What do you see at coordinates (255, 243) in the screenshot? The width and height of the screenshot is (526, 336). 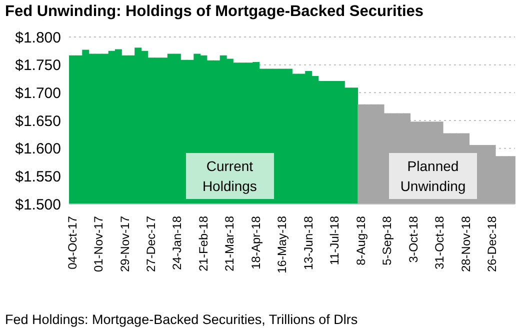 I see `x-tick-label: 18-Apr-18` at bounding box center [255, 243].